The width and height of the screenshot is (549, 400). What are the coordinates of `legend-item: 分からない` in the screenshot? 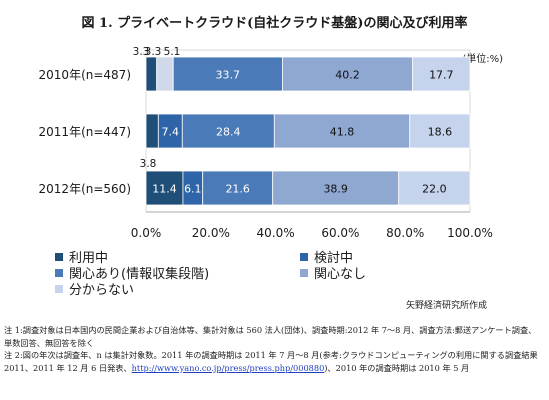 It's located at (94, 288).